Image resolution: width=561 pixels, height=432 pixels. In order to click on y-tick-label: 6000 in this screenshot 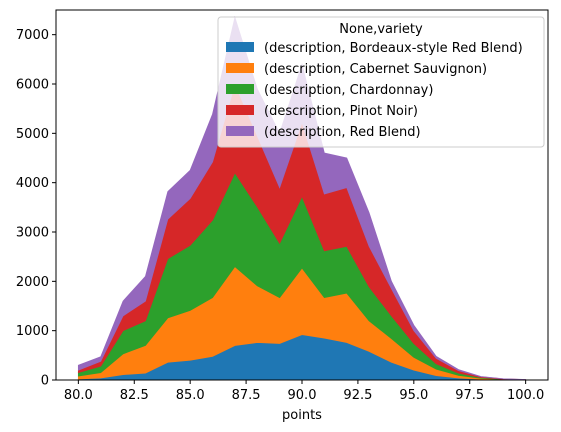, I will do `click(32, 85)`.